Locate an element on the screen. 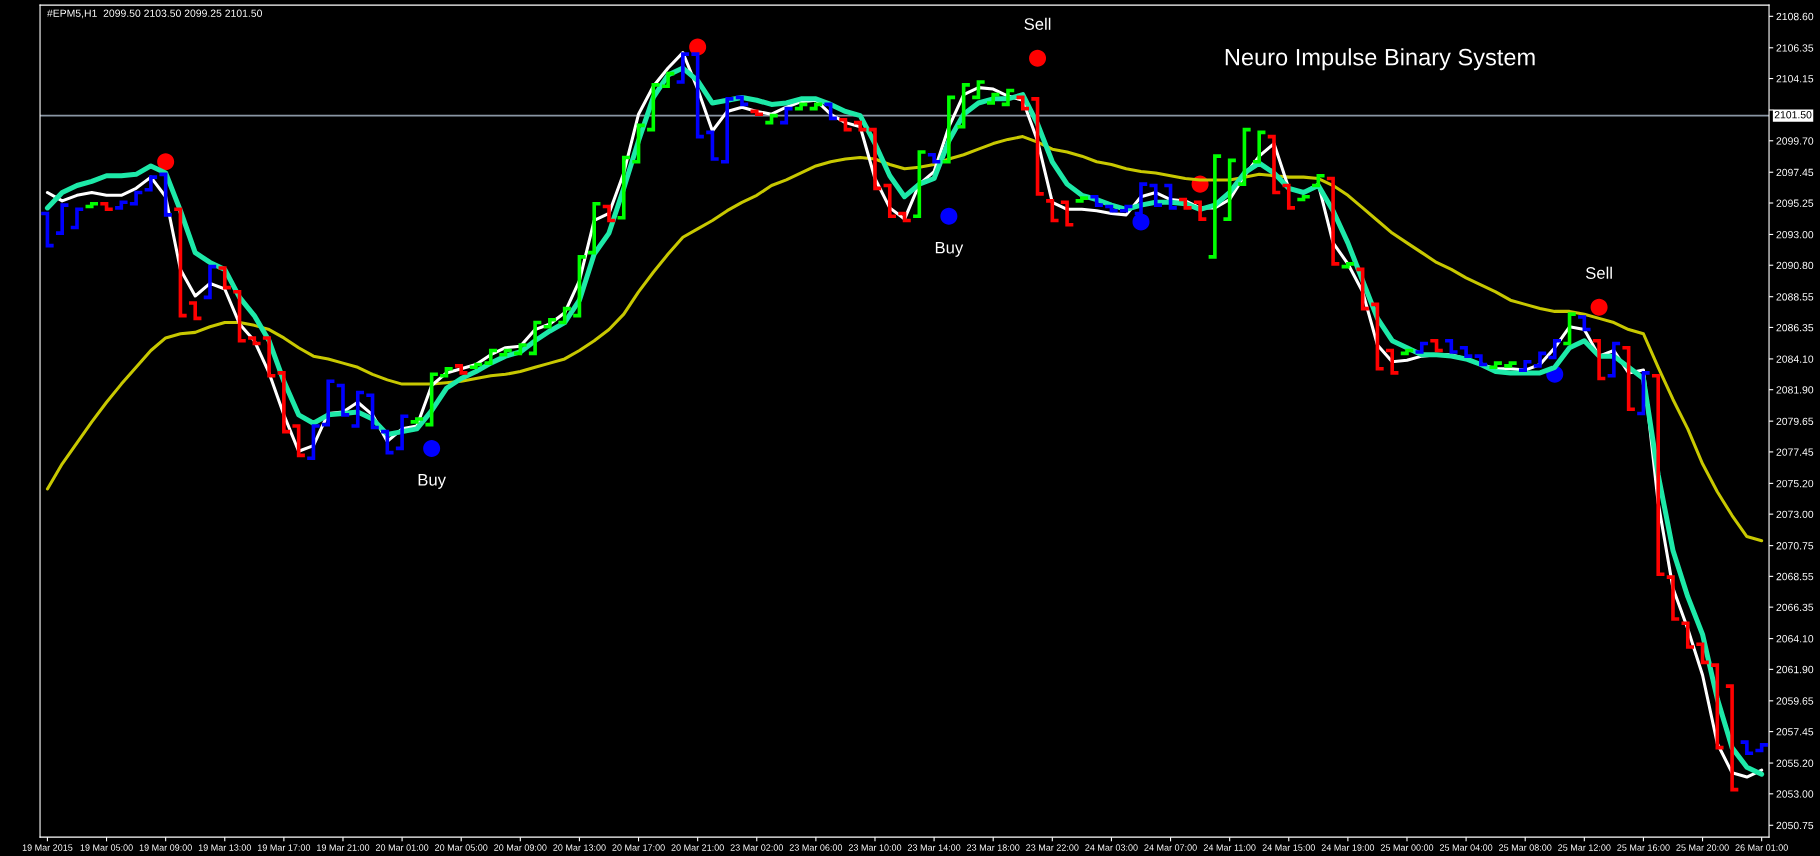 The image size is (1820, 856). x-tick-label: 24 Mar 03:00 is located at coordinates (1111, 847).